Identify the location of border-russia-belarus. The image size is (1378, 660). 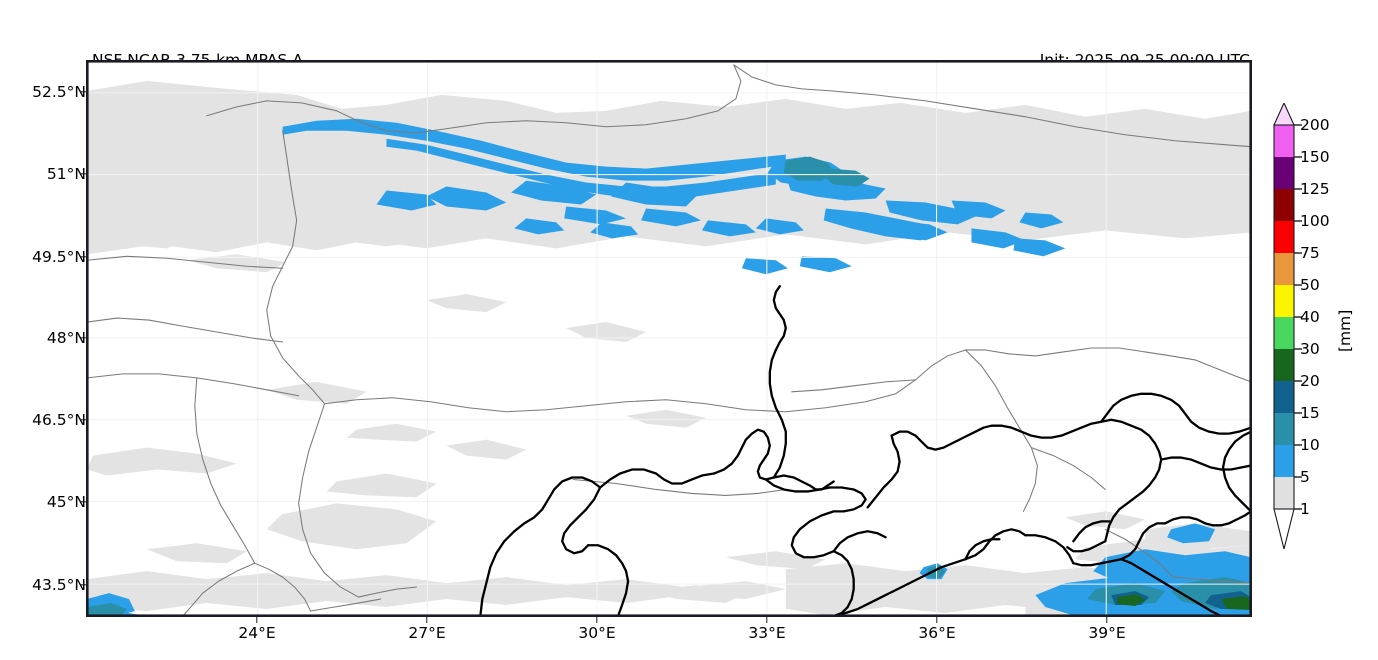
(992, 106).